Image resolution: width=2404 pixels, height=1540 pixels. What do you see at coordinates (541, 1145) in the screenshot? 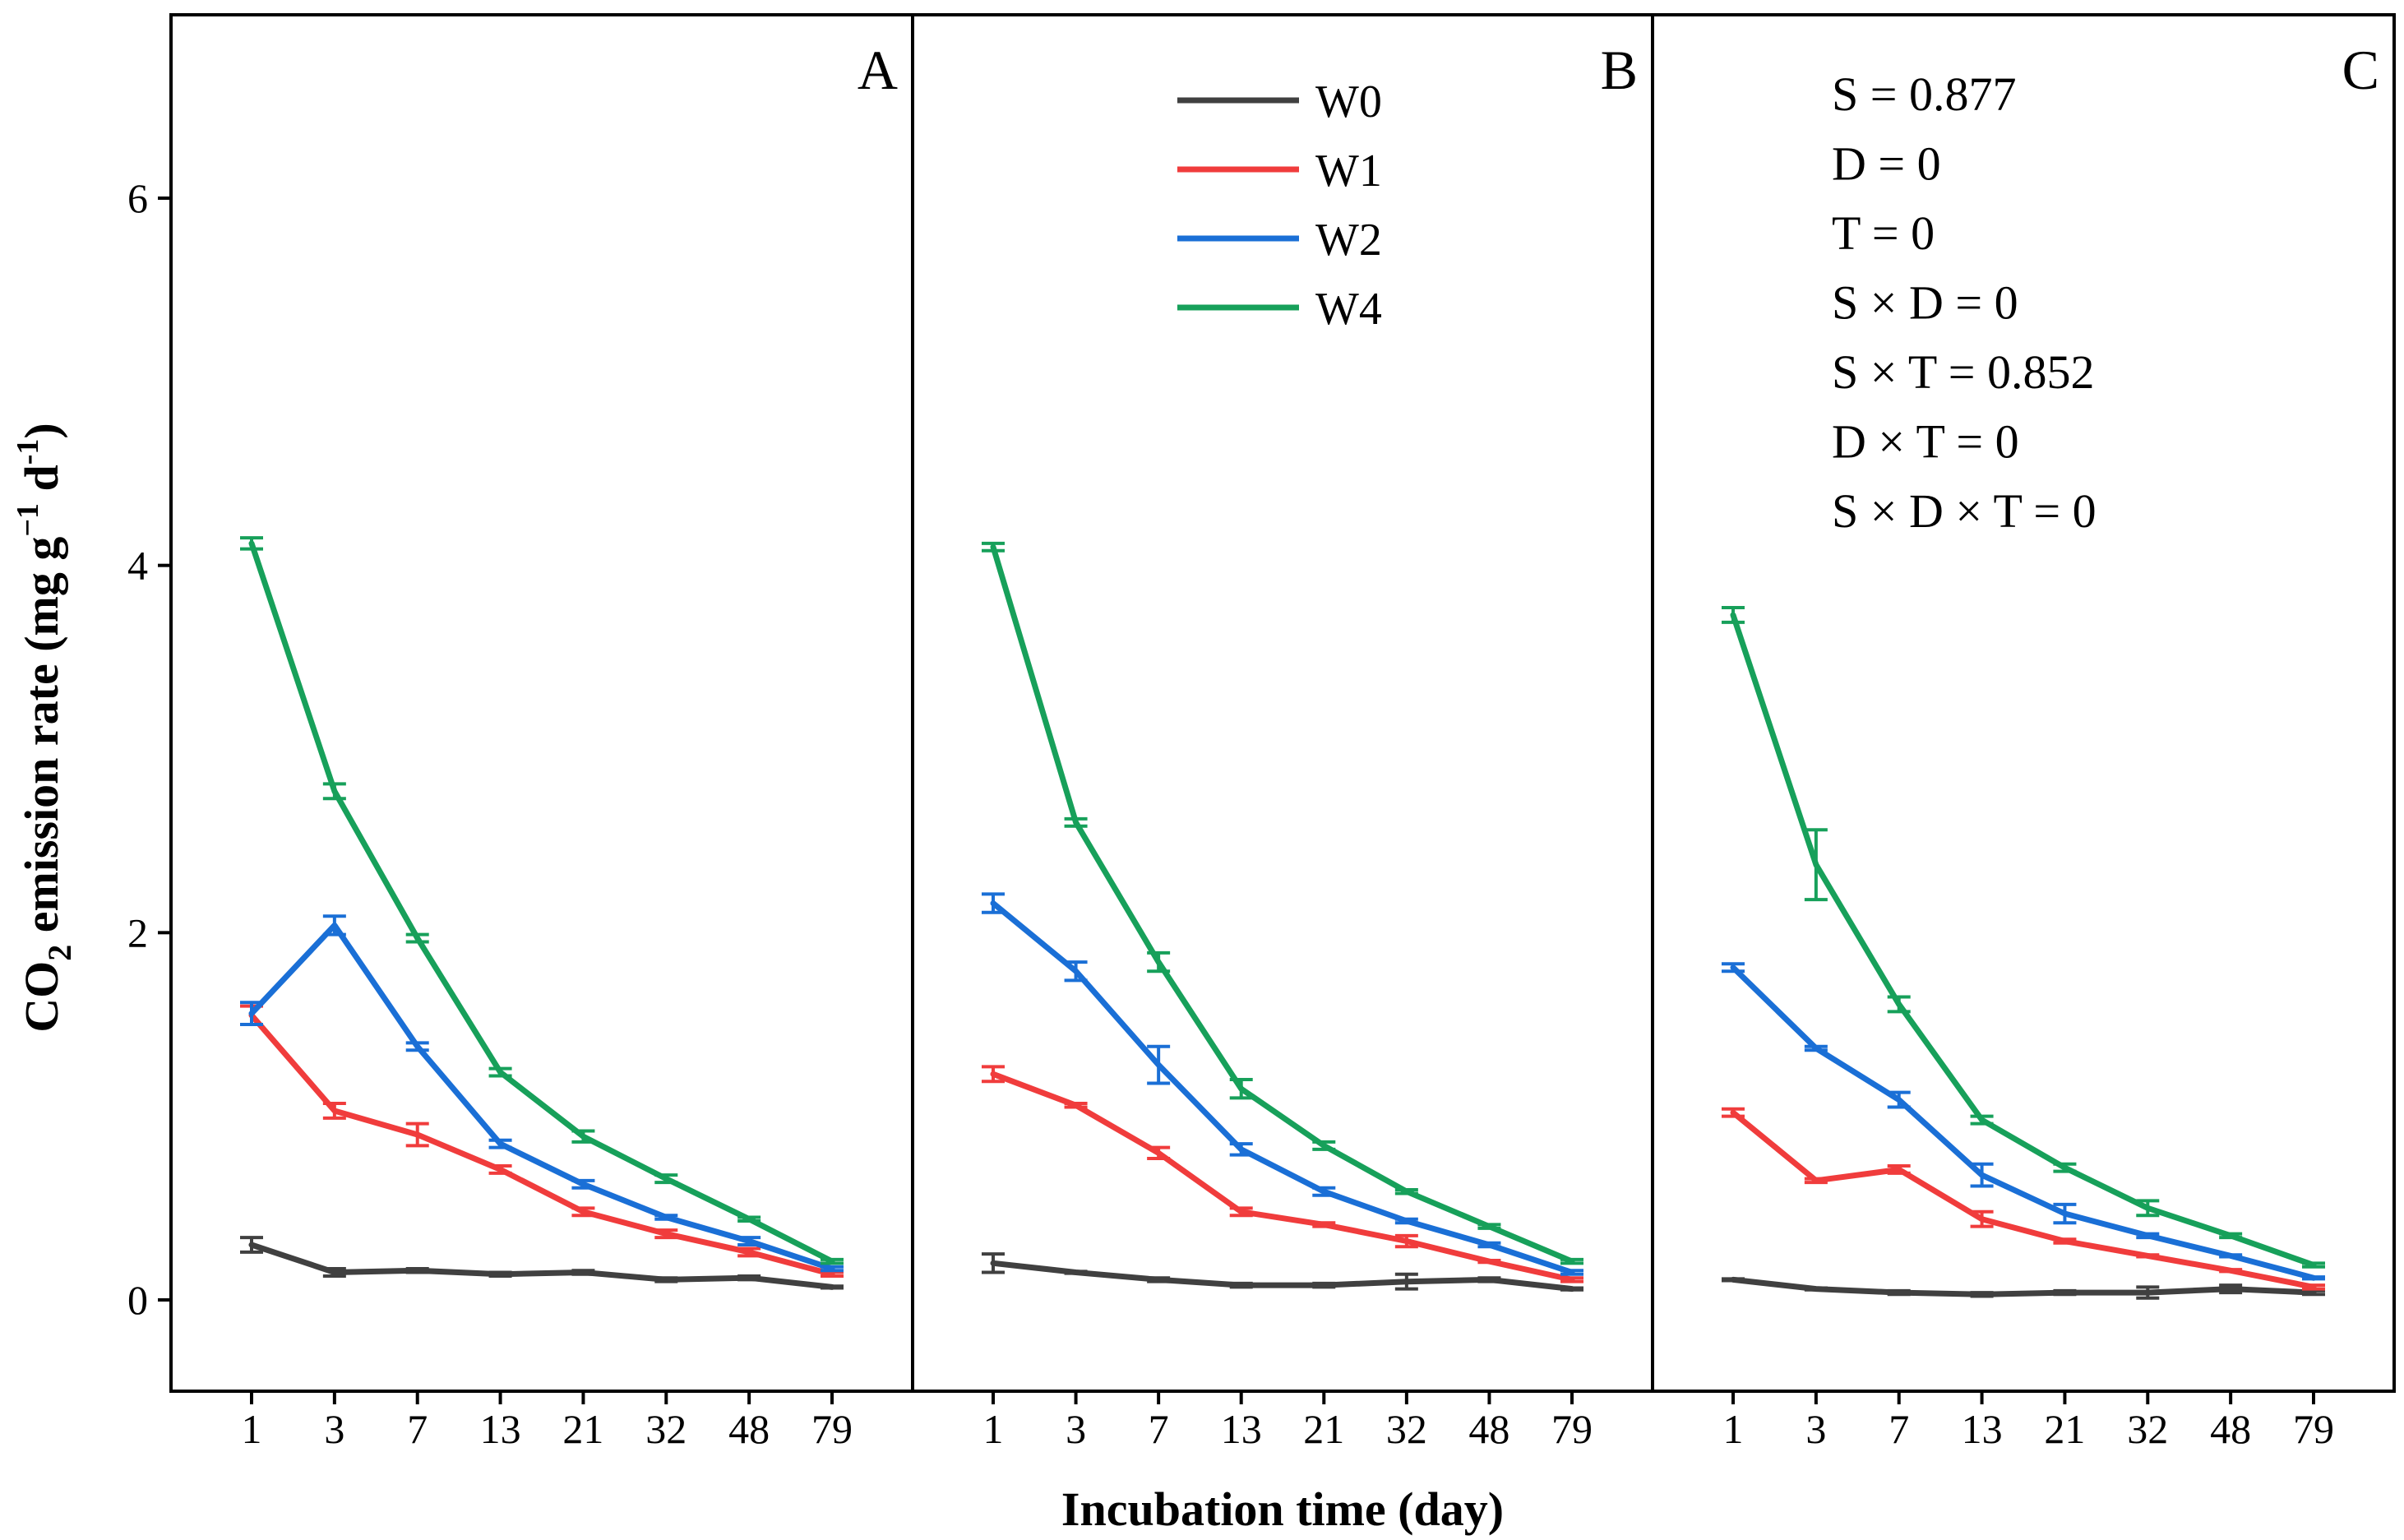
I see `series-line-a-w1` at bounding box center [541, 1145].